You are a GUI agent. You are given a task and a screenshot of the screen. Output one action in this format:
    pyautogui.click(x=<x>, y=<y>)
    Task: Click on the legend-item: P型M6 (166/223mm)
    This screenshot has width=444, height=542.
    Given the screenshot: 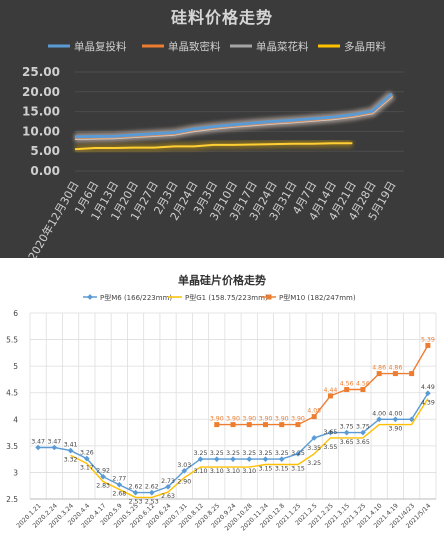 What is the action you would take?
    pyautogui.click(x=127, y=297)
    